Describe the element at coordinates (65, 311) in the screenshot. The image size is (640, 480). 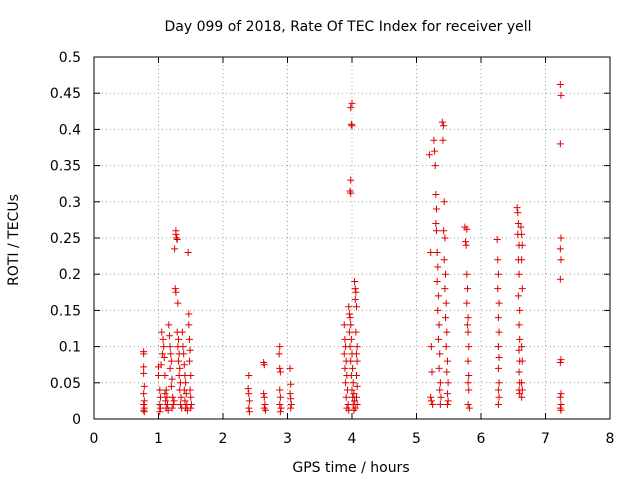
I see `y-tick-label: 0.15` at that location.